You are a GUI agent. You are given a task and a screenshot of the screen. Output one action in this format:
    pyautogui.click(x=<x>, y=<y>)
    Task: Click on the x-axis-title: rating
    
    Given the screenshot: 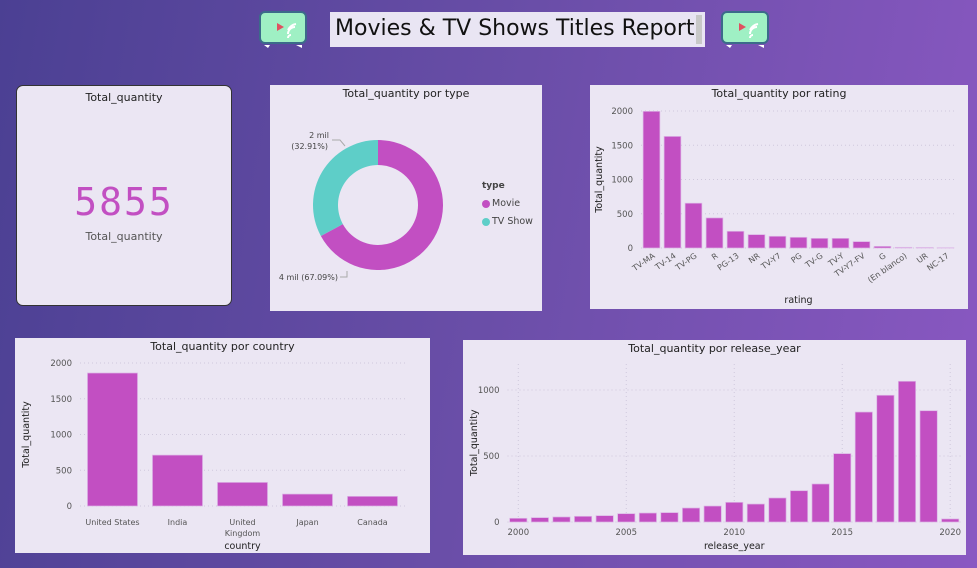 What is the action you would take?
    pyautogui.click(x=798, y=300)
    